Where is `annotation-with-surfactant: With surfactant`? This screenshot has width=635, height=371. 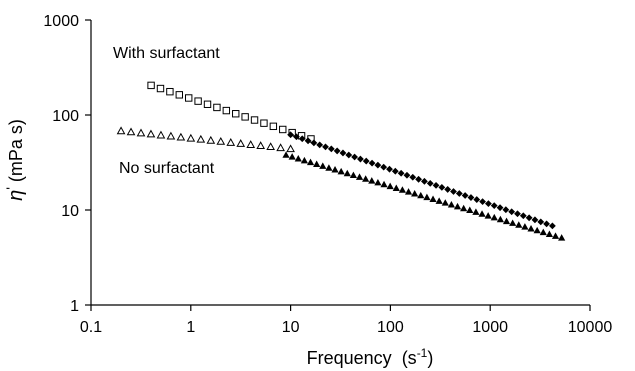 annotation-with-surfactant: With surfactant is located at coordinates (166, 53).